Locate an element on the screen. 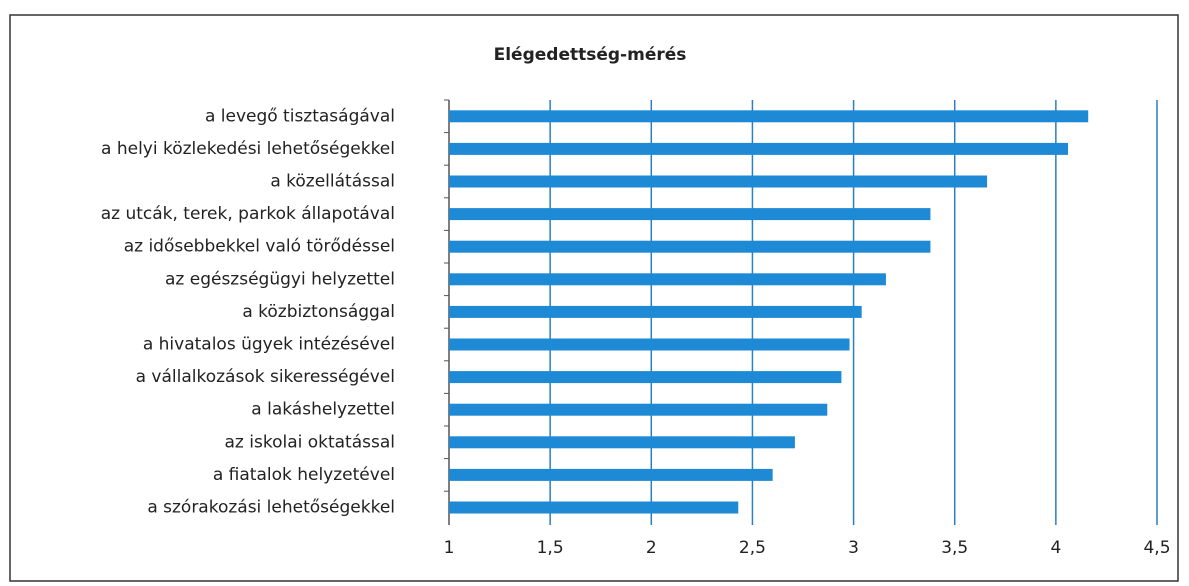 Image resolution: width=1189 pixels, height=586 pixels. y-tick-label: a hivatalos ügyek intézésével is located at coordinates (269, 345).